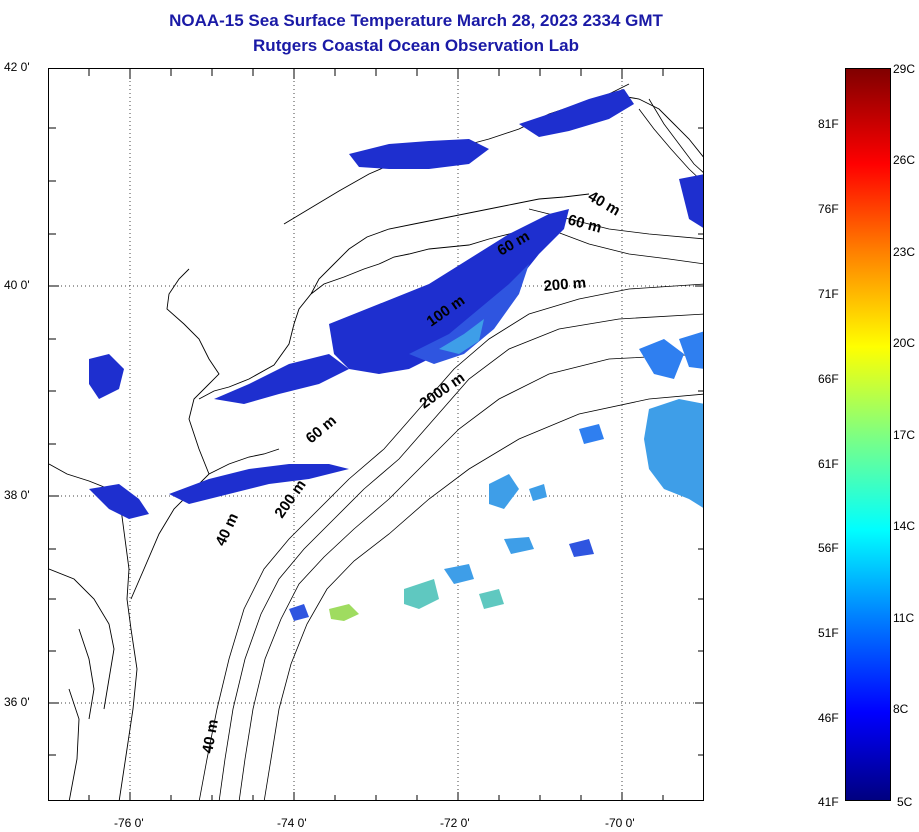 This screenshot has width=919, height=832. I want to click on colorbar-f-56: 56F, so click(828, 548).